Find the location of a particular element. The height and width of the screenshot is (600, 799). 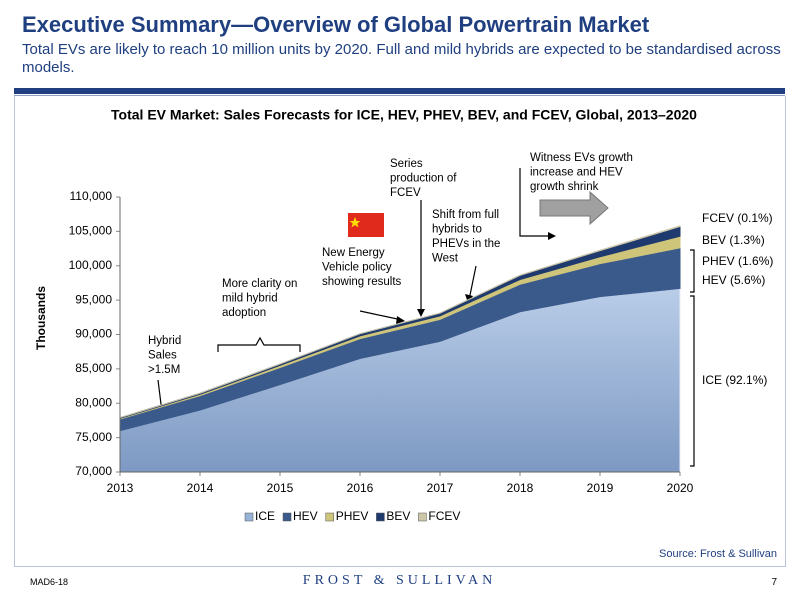

x-tick-label: 2020 is located at coordinates (680, 488).